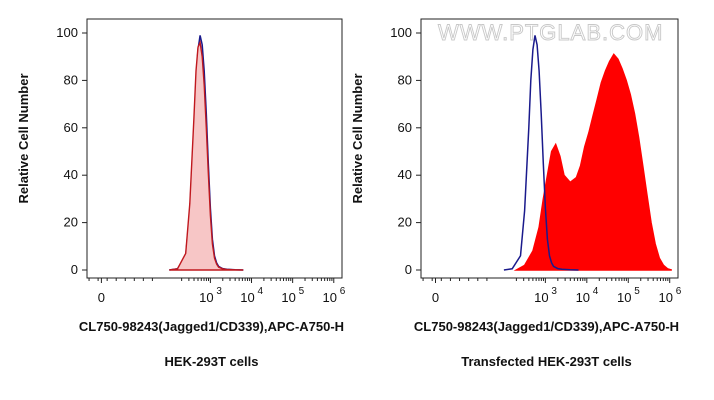  What do you see at coordinates (546, 361) in the screenshot?
I see `panel-caption: Transfected HEK-293T cells` at bounding box center [546, 361].